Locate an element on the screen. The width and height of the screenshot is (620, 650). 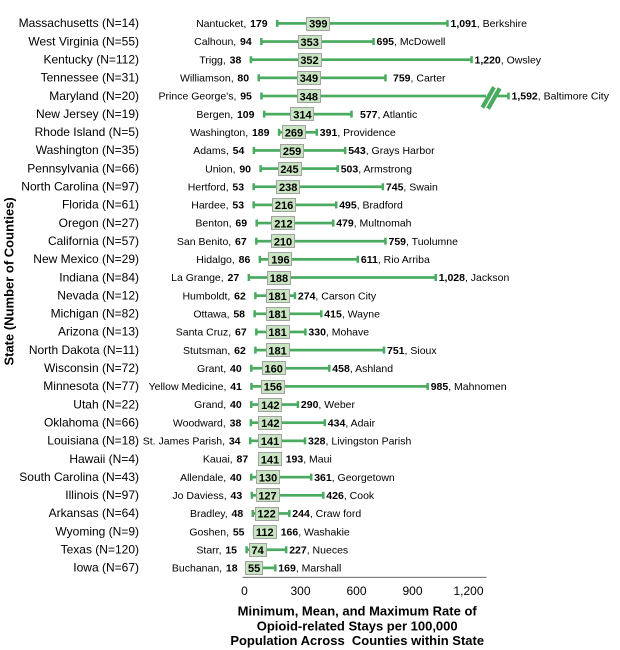
svg-text: New Mexico (N=29) is located at coordinates (86, 259).